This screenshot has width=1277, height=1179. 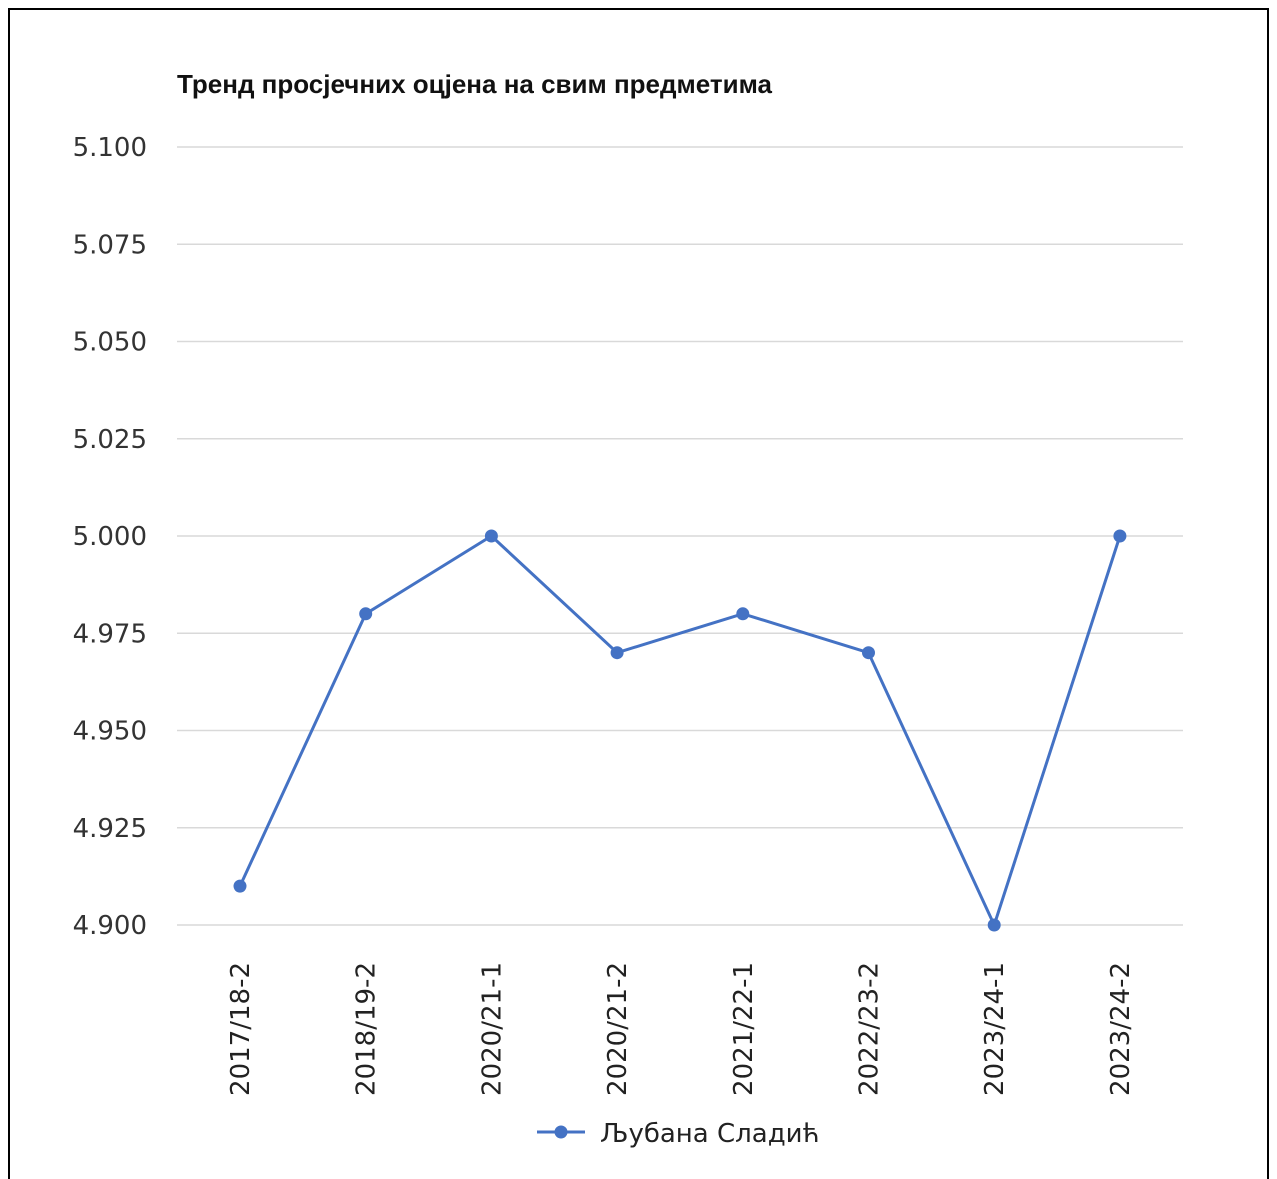 I want to click on x-tick-label: 2023/24-1, so click(x=995, y=1029).